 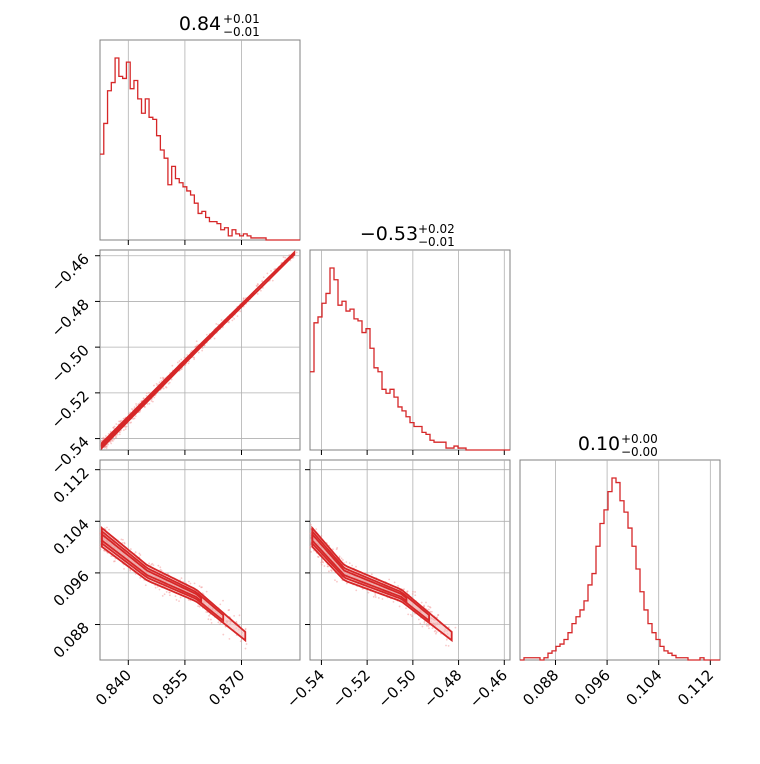 I want to click on title-param-1-plus: +0.01, so click(x=241, y=19).